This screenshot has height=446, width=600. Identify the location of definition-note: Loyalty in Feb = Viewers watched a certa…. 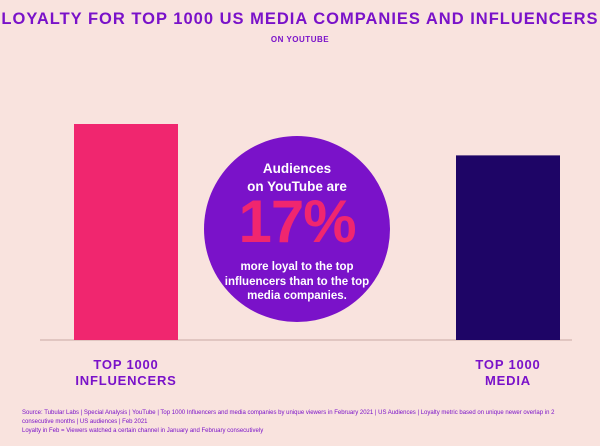
(143, 431).